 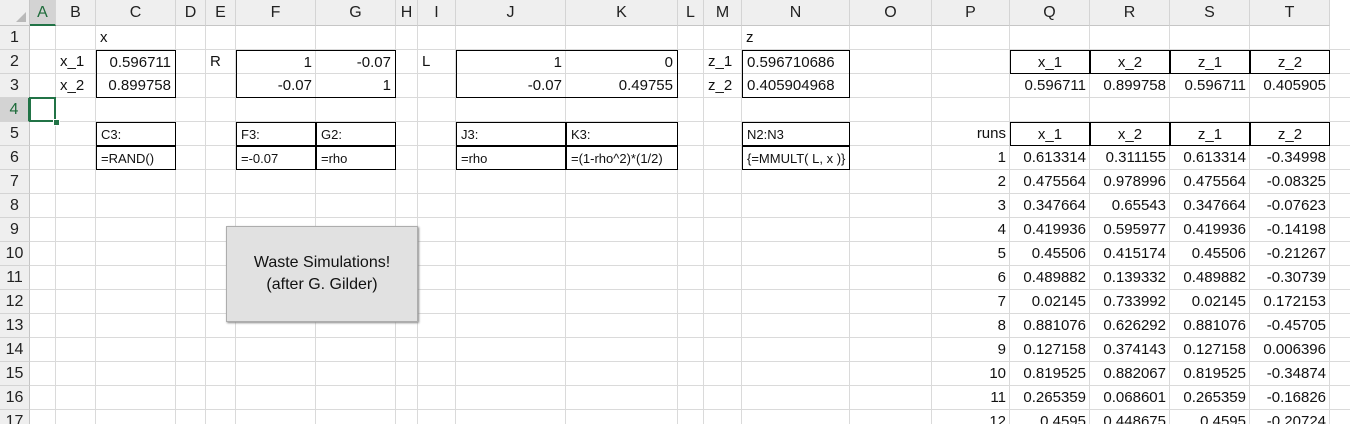 What do you see at coordinates (691, 13) in the screenshot?
I see `column-header-L: L` at bounding box center [691, 13].